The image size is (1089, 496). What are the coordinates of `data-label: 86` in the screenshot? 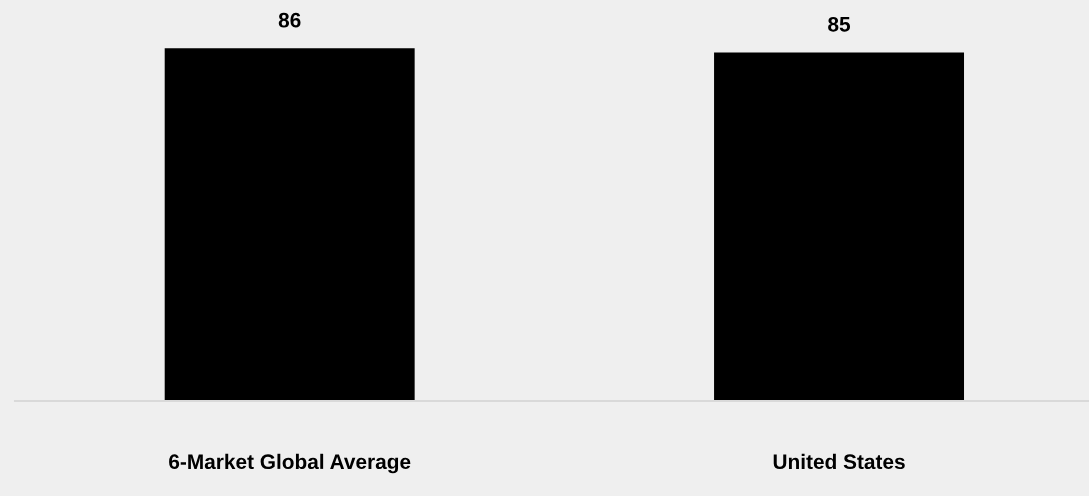 It's located at (289, 20).